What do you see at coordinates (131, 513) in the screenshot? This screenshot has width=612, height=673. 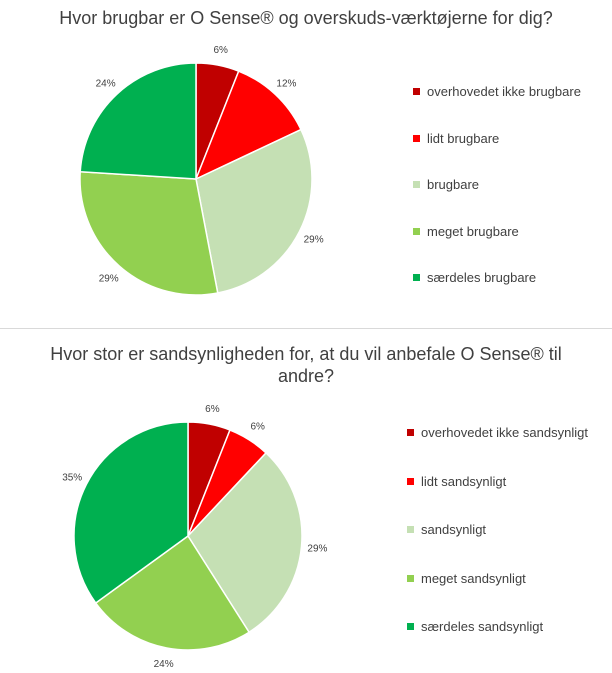 I see `pie-slice-særdeles-sandsynligt` at bounding box center [131, 513].